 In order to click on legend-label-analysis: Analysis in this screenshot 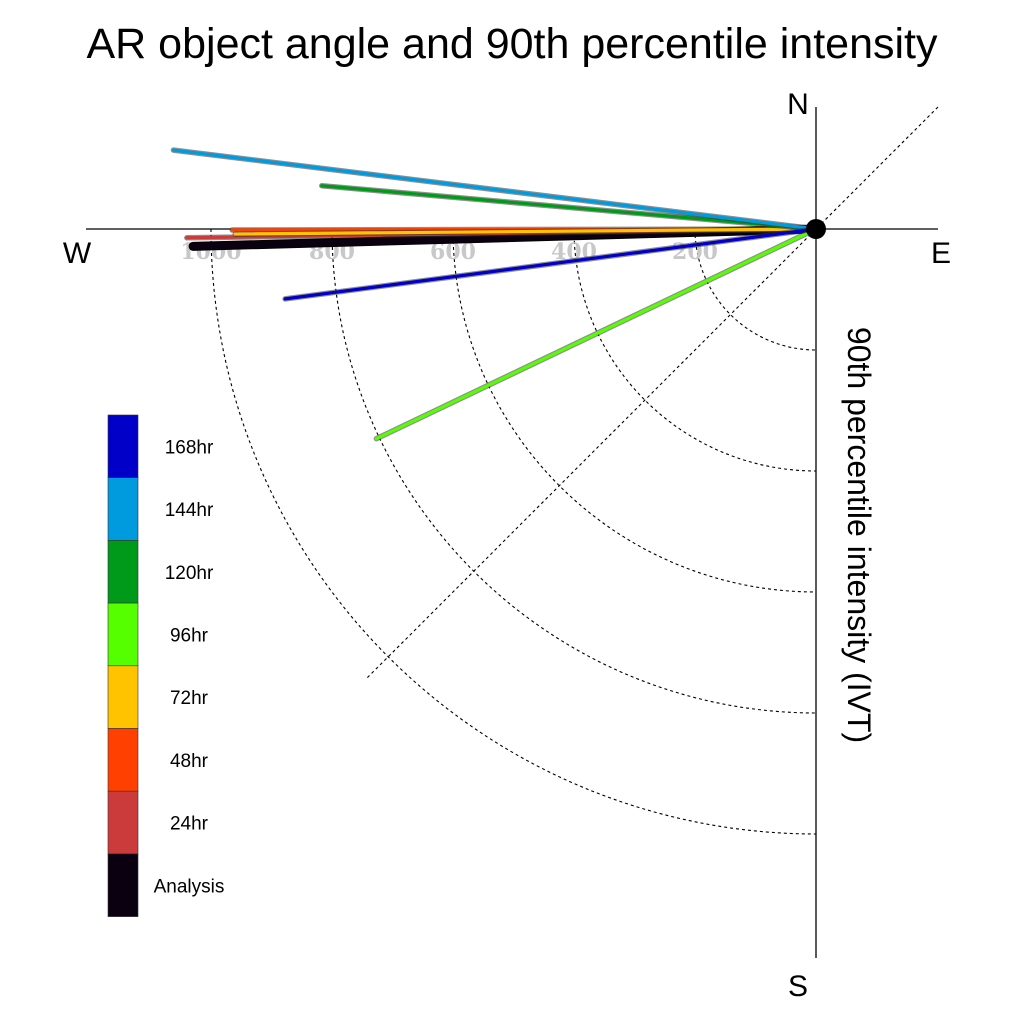, I will do `click(189, 886)`.